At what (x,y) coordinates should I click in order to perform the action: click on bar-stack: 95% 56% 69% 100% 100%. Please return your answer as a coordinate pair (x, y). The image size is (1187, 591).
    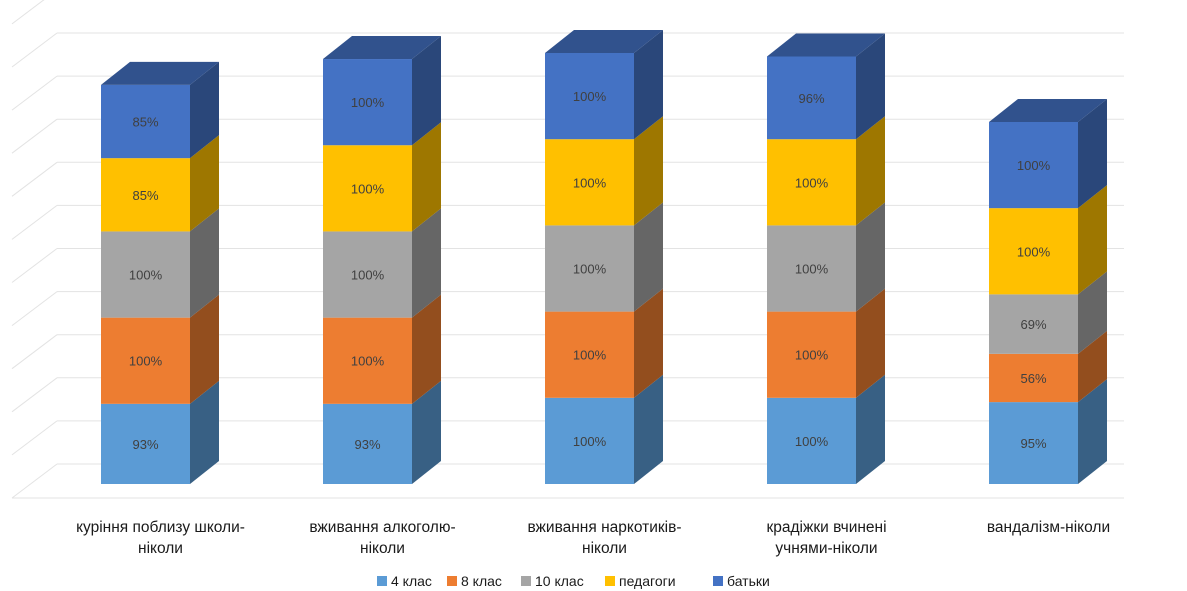
    Looking at the image, I should click on (1048, 291).